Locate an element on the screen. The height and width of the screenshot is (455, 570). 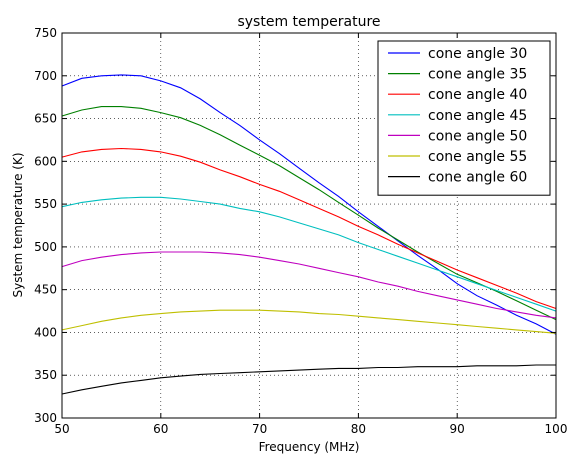
y-tick-label: 350 is located at coordinates (45, 375).